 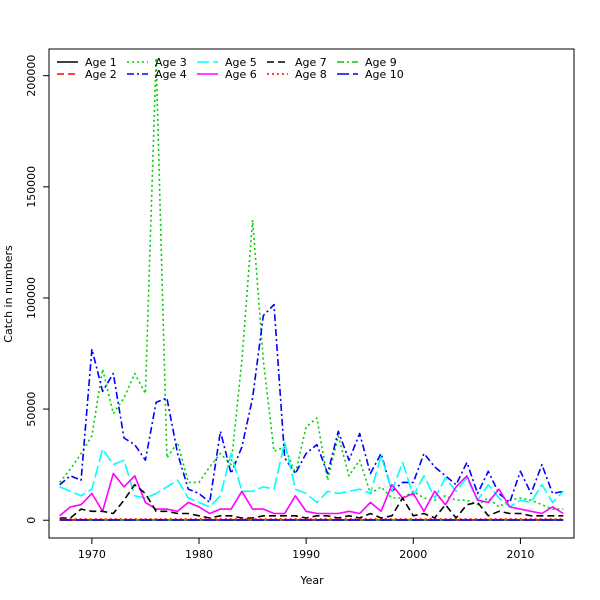 What do you see at coordinates (31, 520) in the screenshot?
I see `y-tick-label: 0` at bounding box center [31, 520].